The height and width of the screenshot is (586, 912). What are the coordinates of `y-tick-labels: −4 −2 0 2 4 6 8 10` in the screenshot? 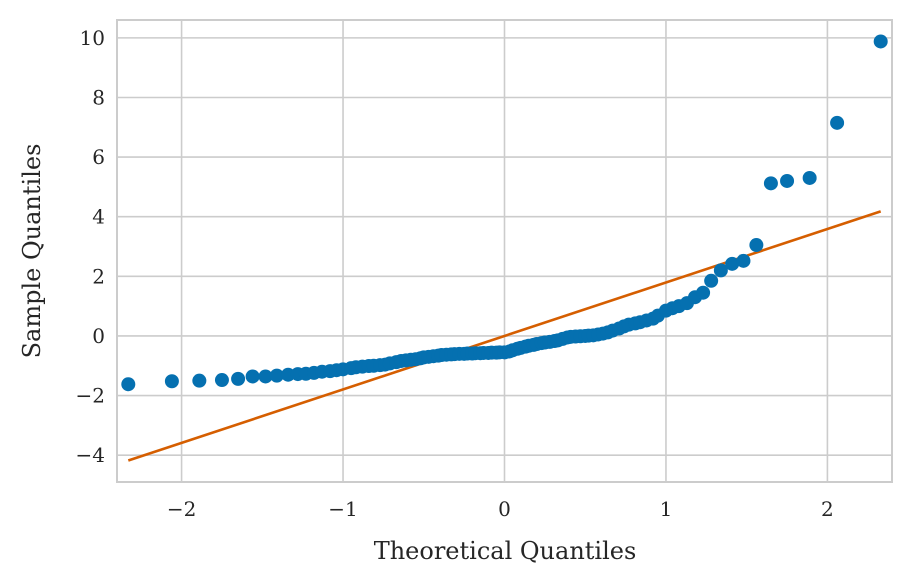 It's located at (90, 246).